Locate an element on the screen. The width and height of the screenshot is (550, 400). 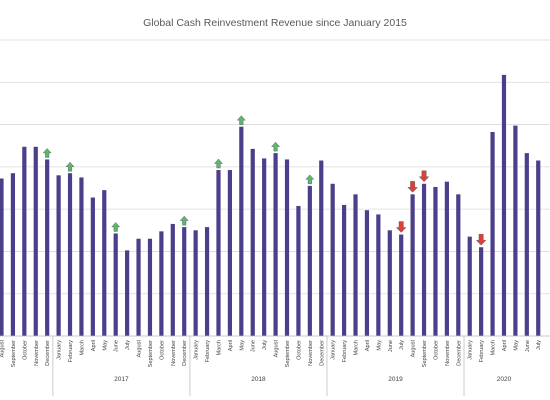
year-label: 2019 is located at coordinates (395, 379).